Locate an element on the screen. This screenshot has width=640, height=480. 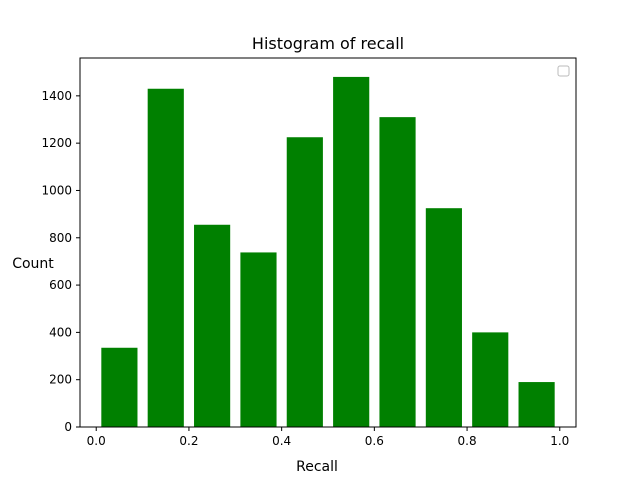
x-tick-label: 0.2 is located at coordinates (188, 441).